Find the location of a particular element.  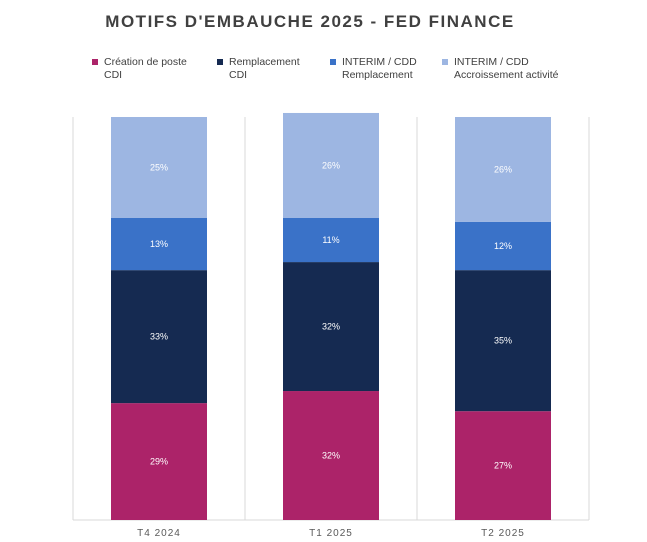

x-tick-label: T4 2024 is located at coordinates (159, 533).